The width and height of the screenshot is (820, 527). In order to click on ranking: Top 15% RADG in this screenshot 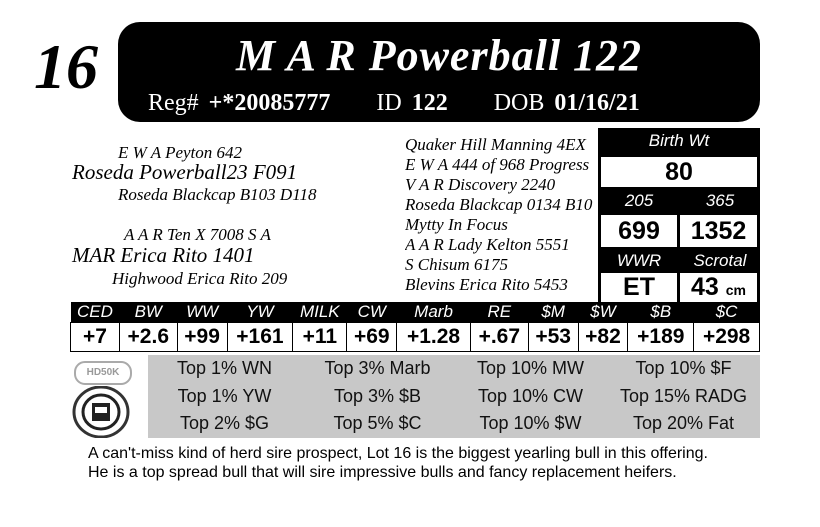, I will do `click(683, 395)`.